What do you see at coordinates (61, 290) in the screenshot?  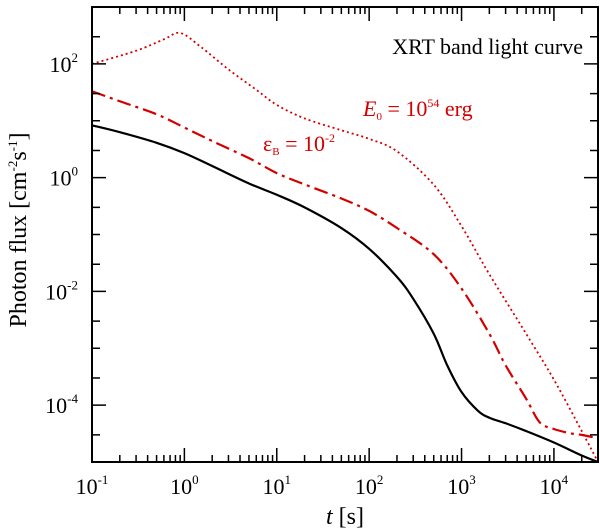 I see `y-tick-label: 10⁻²` at bounding box center [61, 290].